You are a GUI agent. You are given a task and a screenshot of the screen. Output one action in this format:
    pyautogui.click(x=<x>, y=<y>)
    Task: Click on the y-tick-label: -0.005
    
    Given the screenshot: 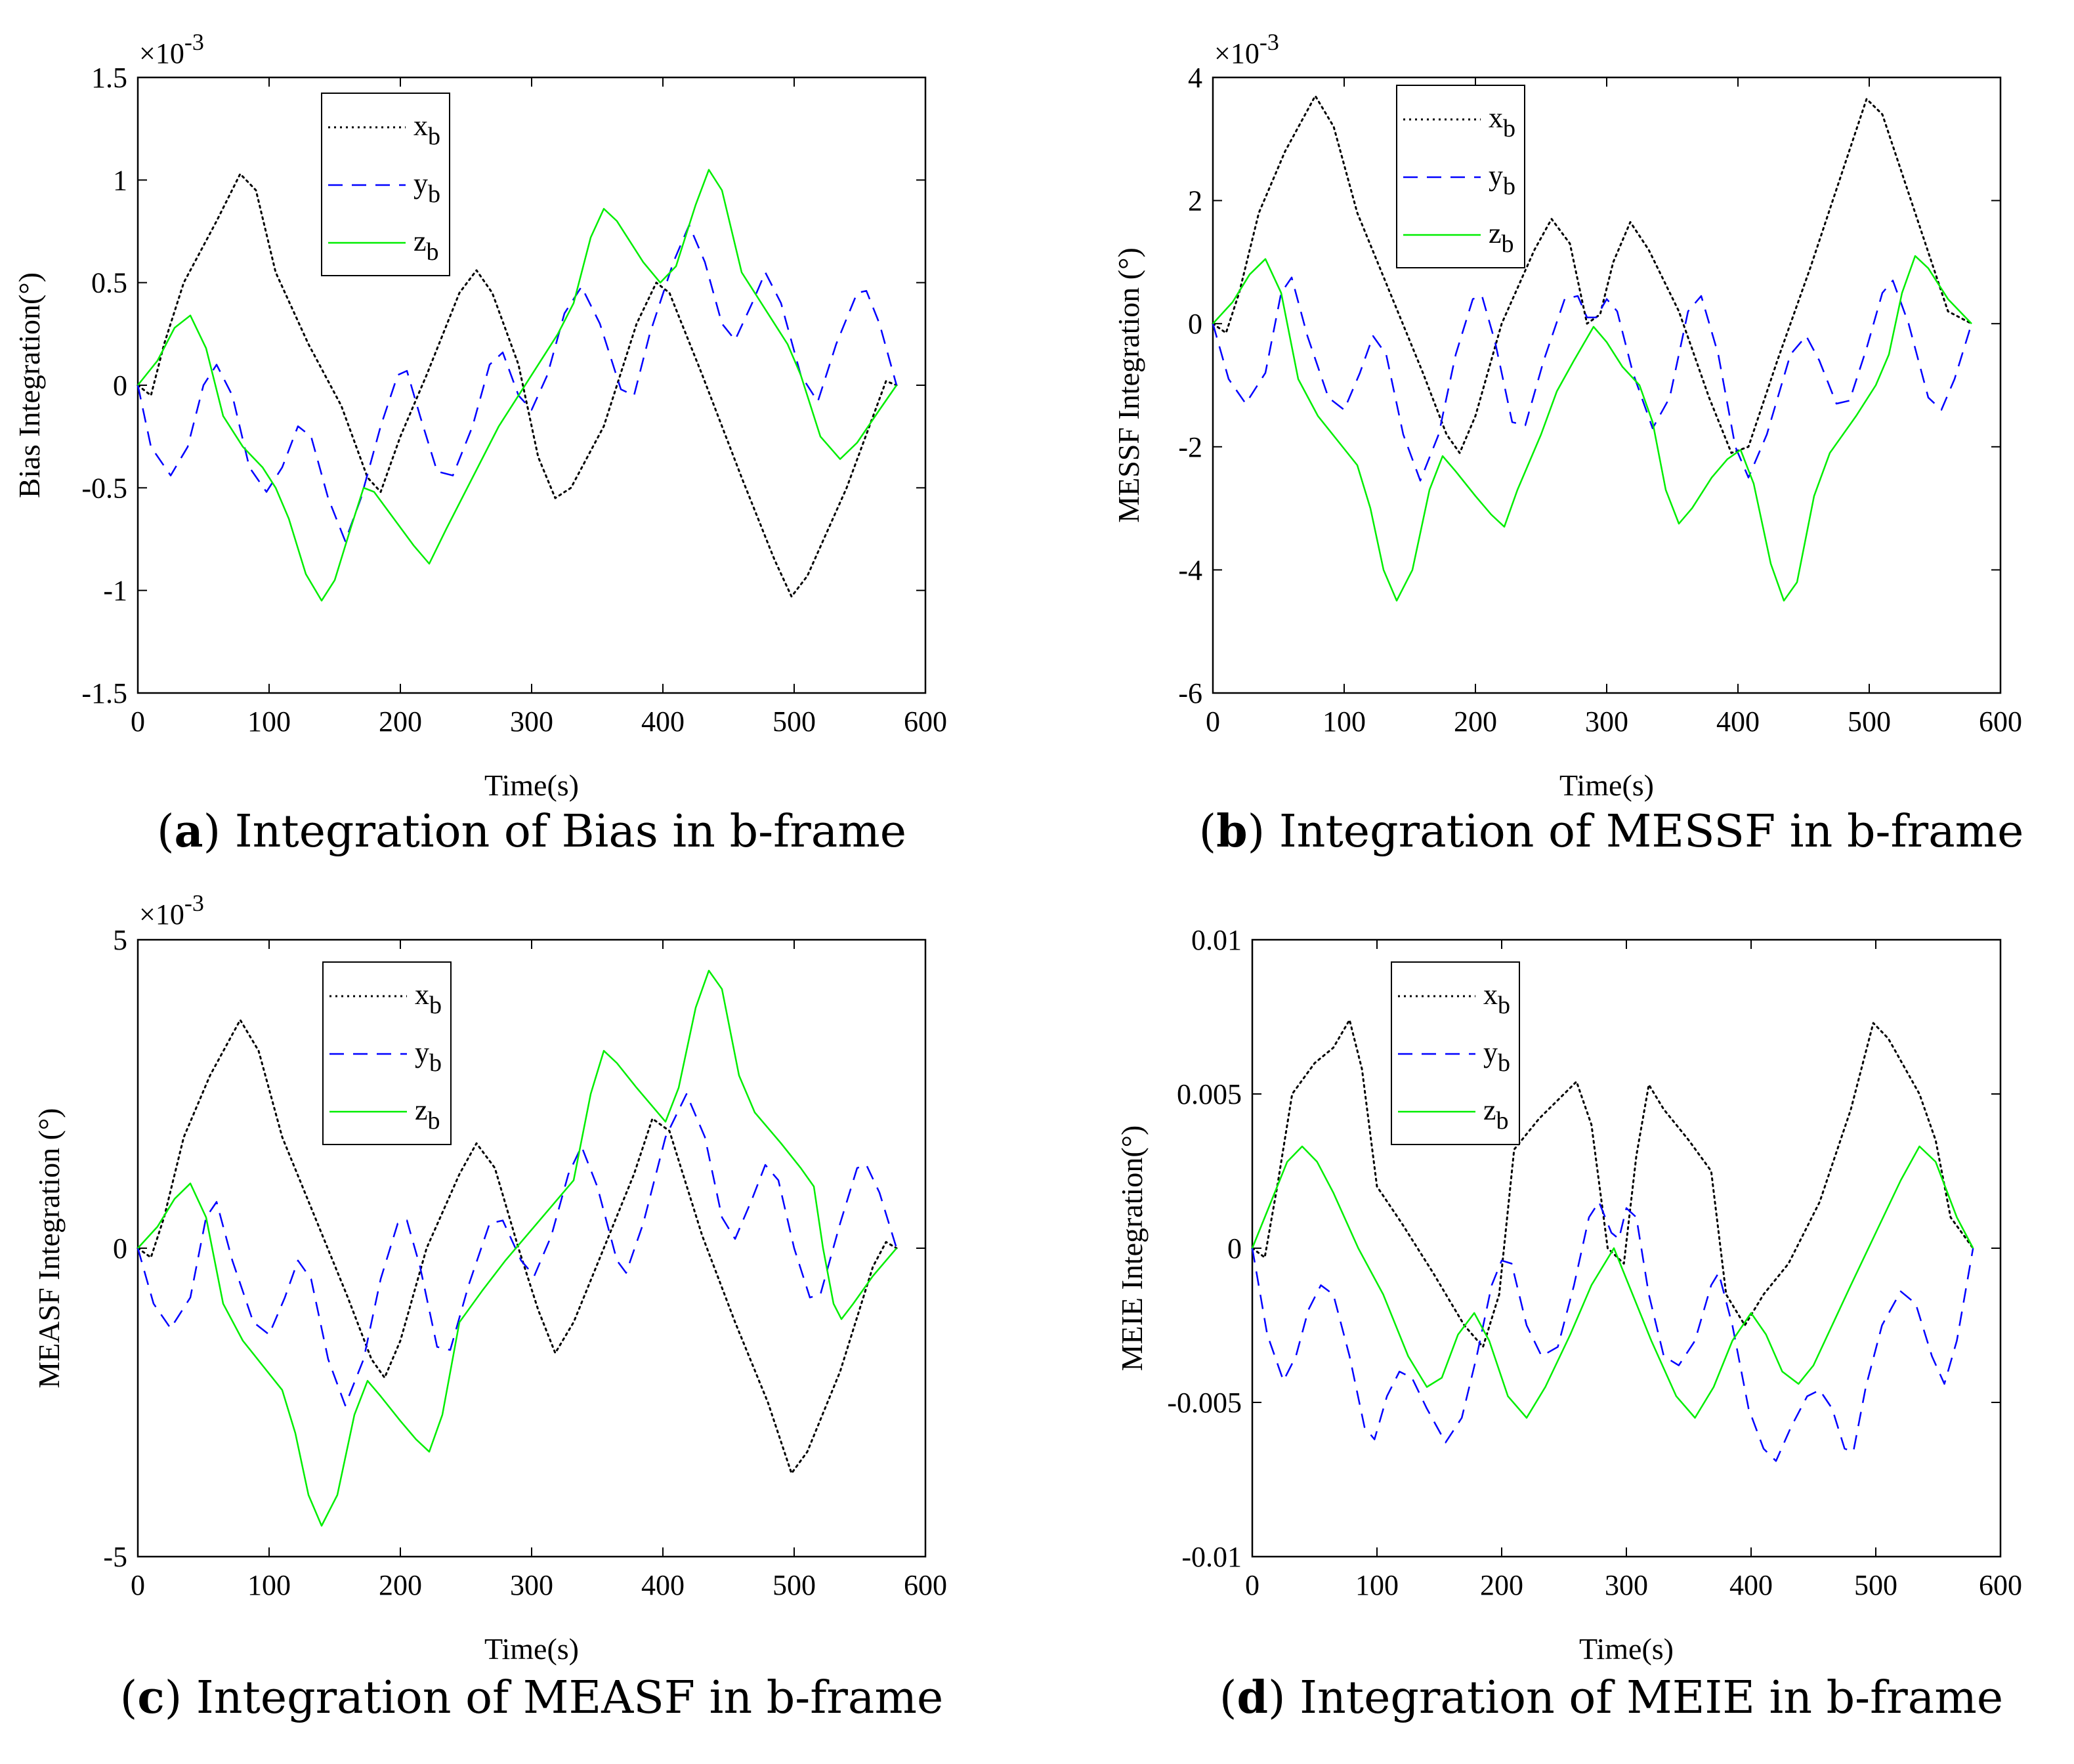 What is the action you would take?
    pyautogui.click(x=1204, y=1403)
    